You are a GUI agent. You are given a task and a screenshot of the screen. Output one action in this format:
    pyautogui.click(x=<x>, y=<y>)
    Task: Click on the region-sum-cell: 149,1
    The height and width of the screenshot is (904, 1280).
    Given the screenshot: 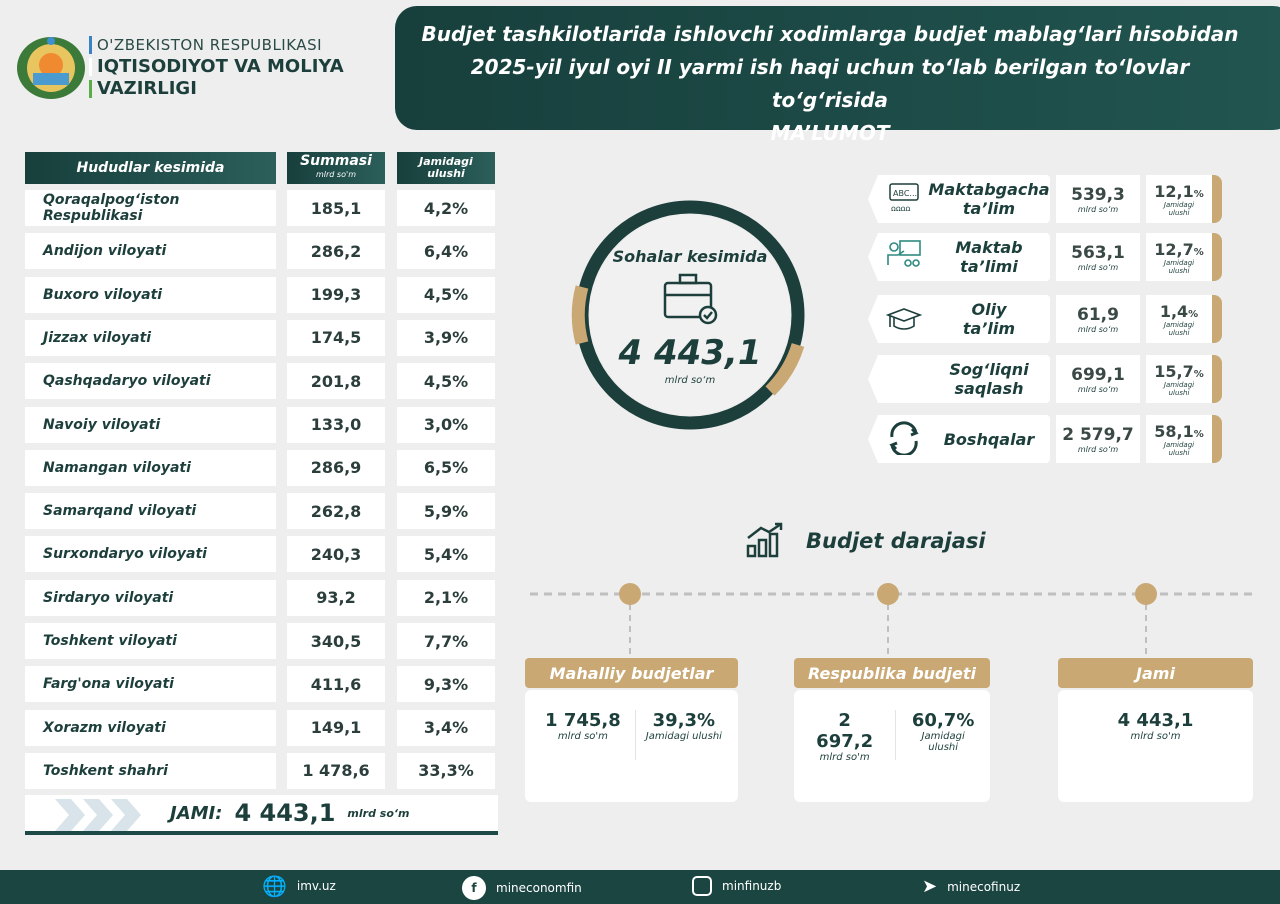 What is the action you would take?
    pyautogui.click(x=336, y=727)
    